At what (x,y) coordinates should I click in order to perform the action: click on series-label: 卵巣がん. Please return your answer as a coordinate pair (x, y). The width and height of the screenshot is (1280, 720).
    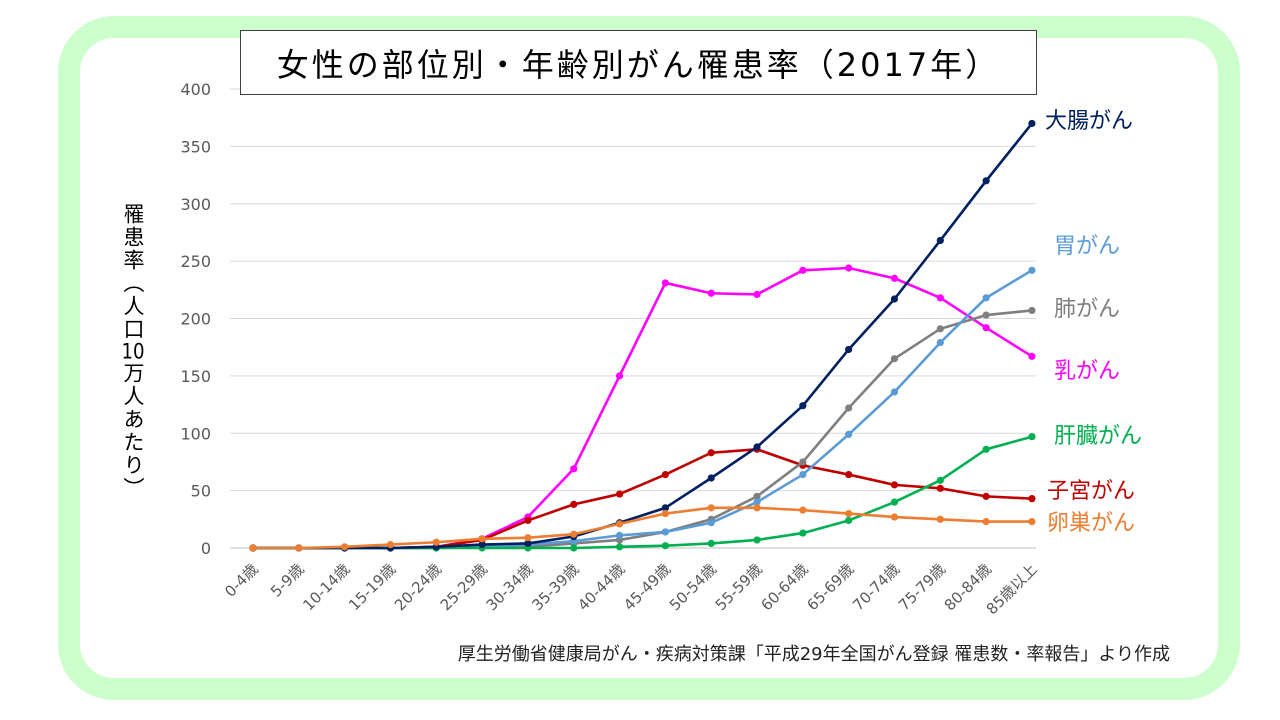
    Looking at the image, I should click on (1091, 523).